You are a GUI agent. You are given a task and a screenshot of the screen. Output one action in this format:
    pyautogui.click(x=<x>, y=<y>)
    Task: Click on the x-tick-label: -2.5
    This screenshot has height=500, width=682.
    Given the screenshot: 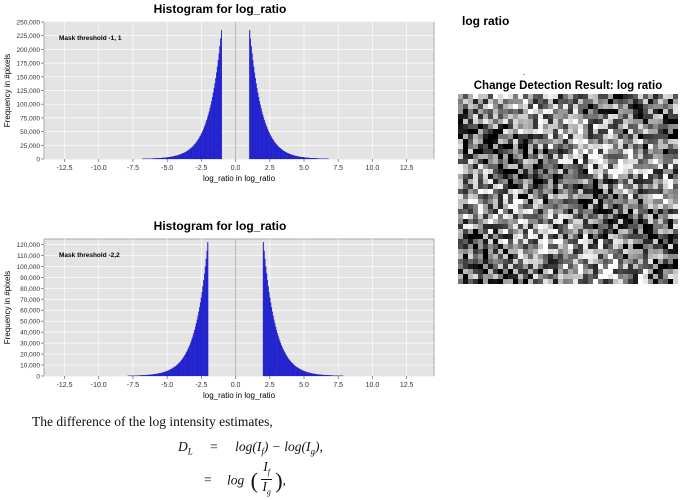 What is the action you would take?
    pyautogui.click(x=201, y=385)
    